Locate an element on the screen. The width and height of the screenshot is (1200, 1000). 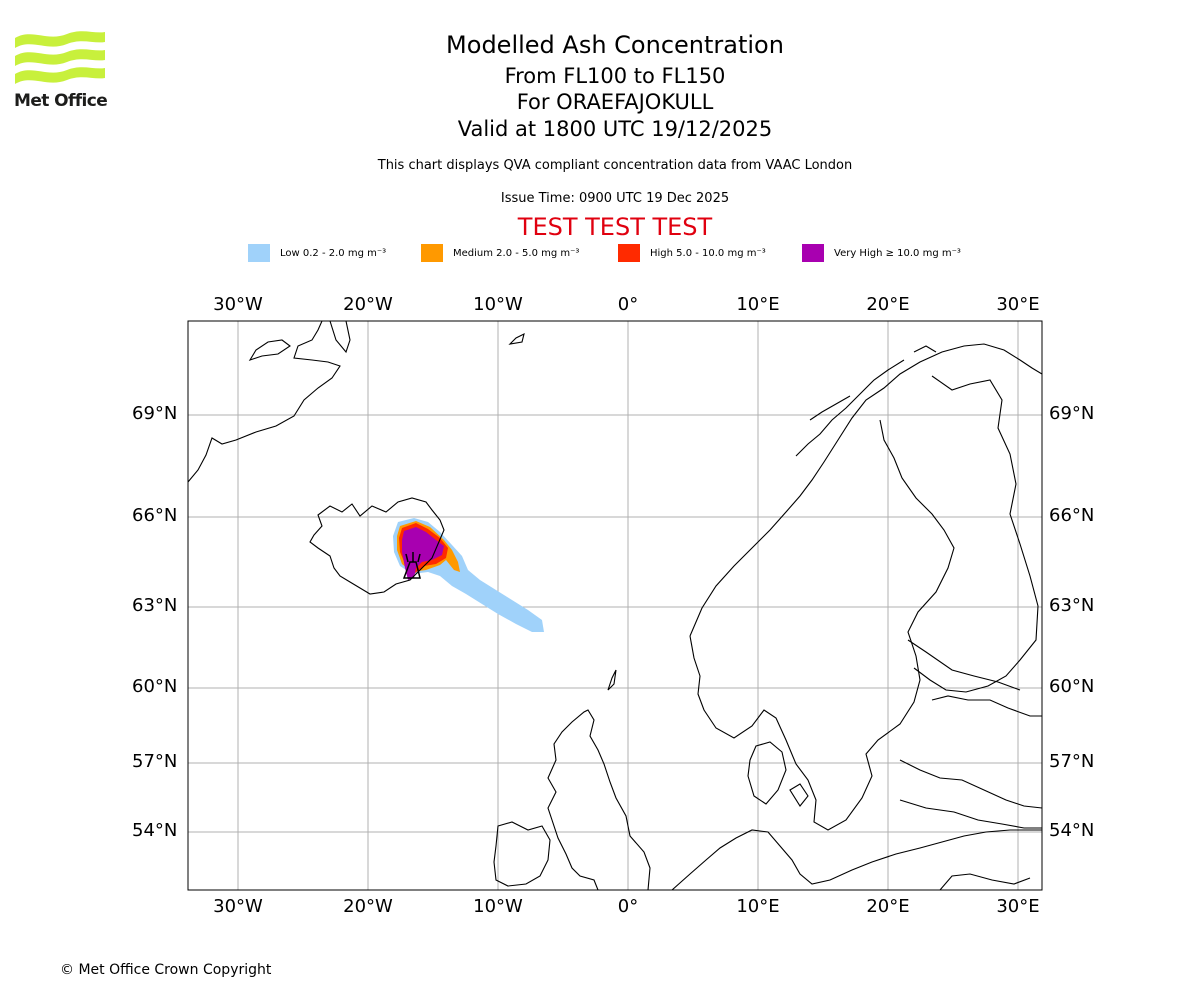
ash-very-high-area is located at coordinates (423, 553).